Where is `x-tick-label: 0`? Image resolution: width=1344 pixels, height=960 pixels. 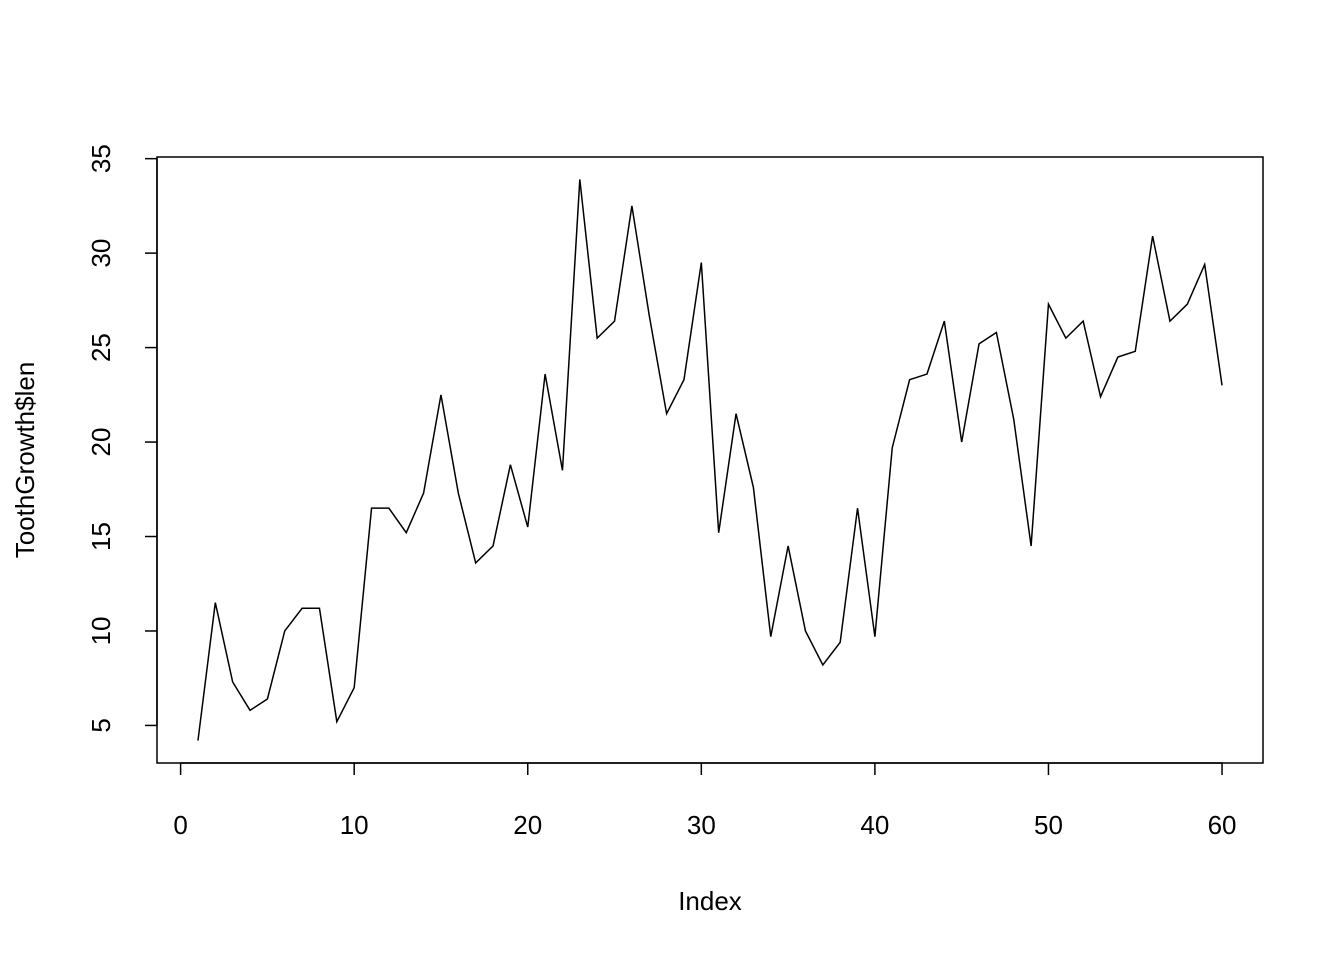
x-tick-label: 0 is located at coordinates (180, 825).